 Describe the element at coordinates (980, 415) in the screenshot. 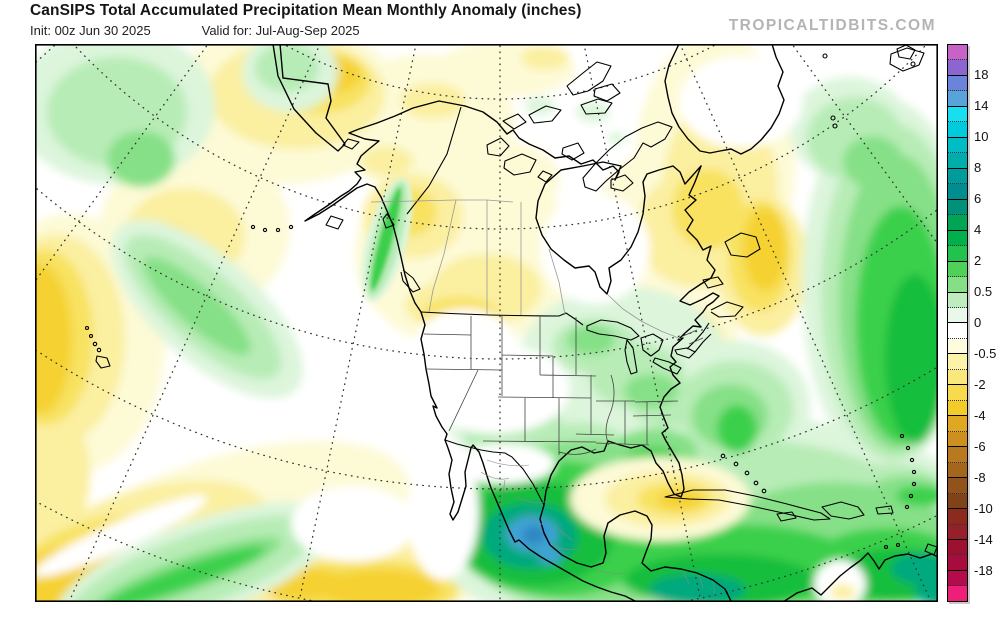

I see `colorbar-tick-label: -4` at that location.